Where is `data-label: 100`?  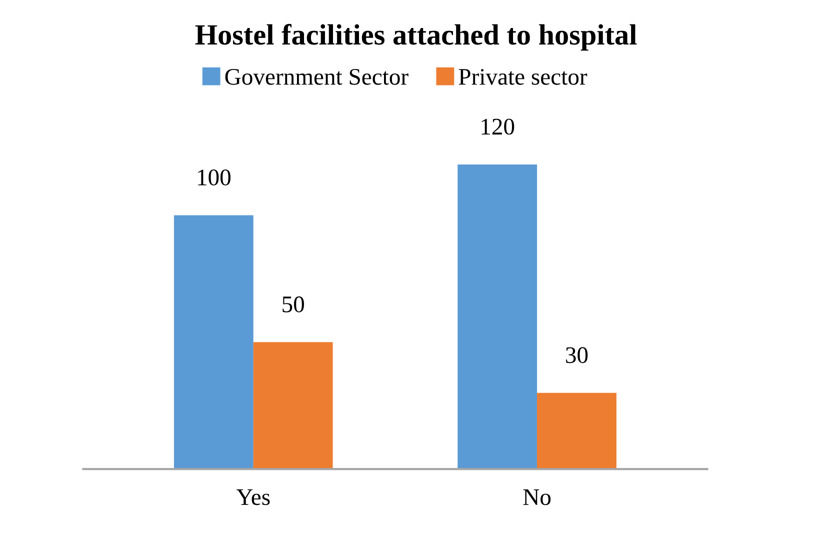
data-label: 100 is located at coordinates (214, 178).